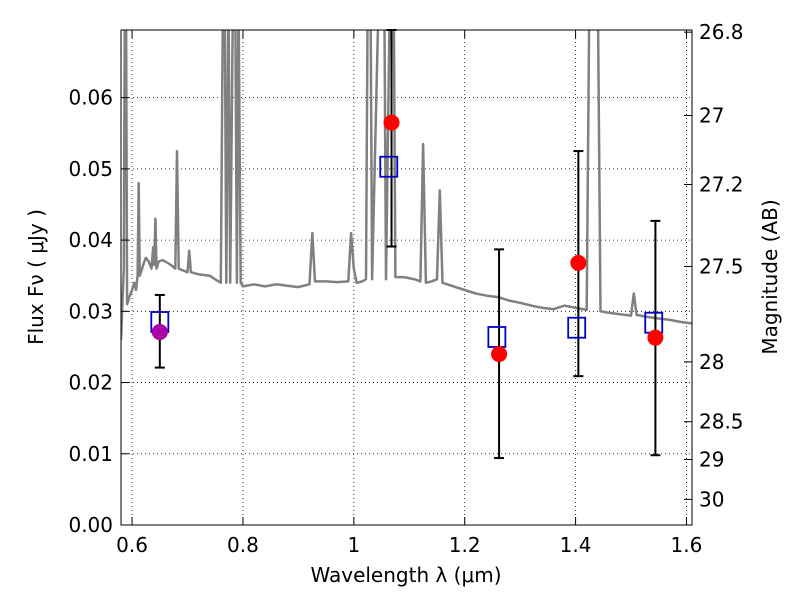  Describe the element at coordinates (90, 240) in the screenshot. I see `y-tick-label: 0.04` at that location.